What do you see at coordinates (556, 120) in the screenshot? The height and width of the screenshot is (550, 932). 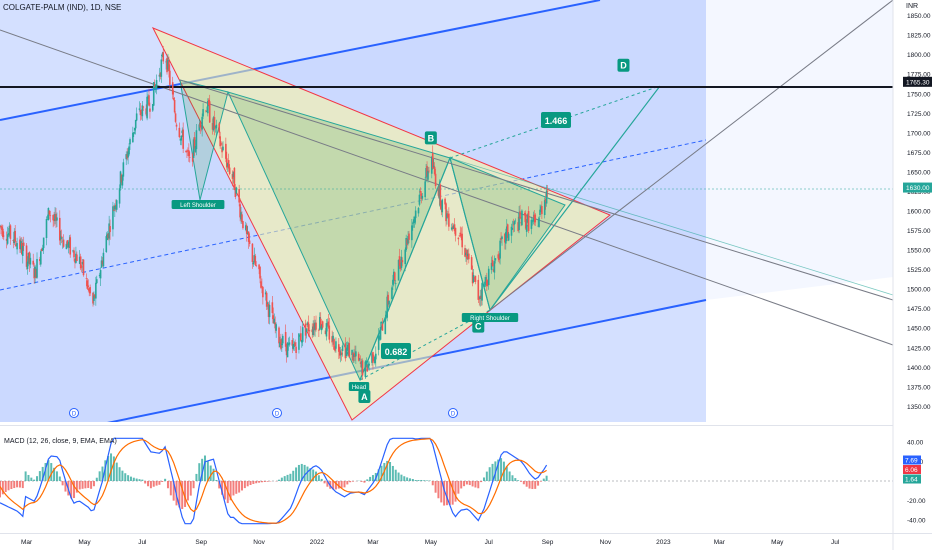 I see `ratio-label: 1.466` at bounding box center [556, 120].